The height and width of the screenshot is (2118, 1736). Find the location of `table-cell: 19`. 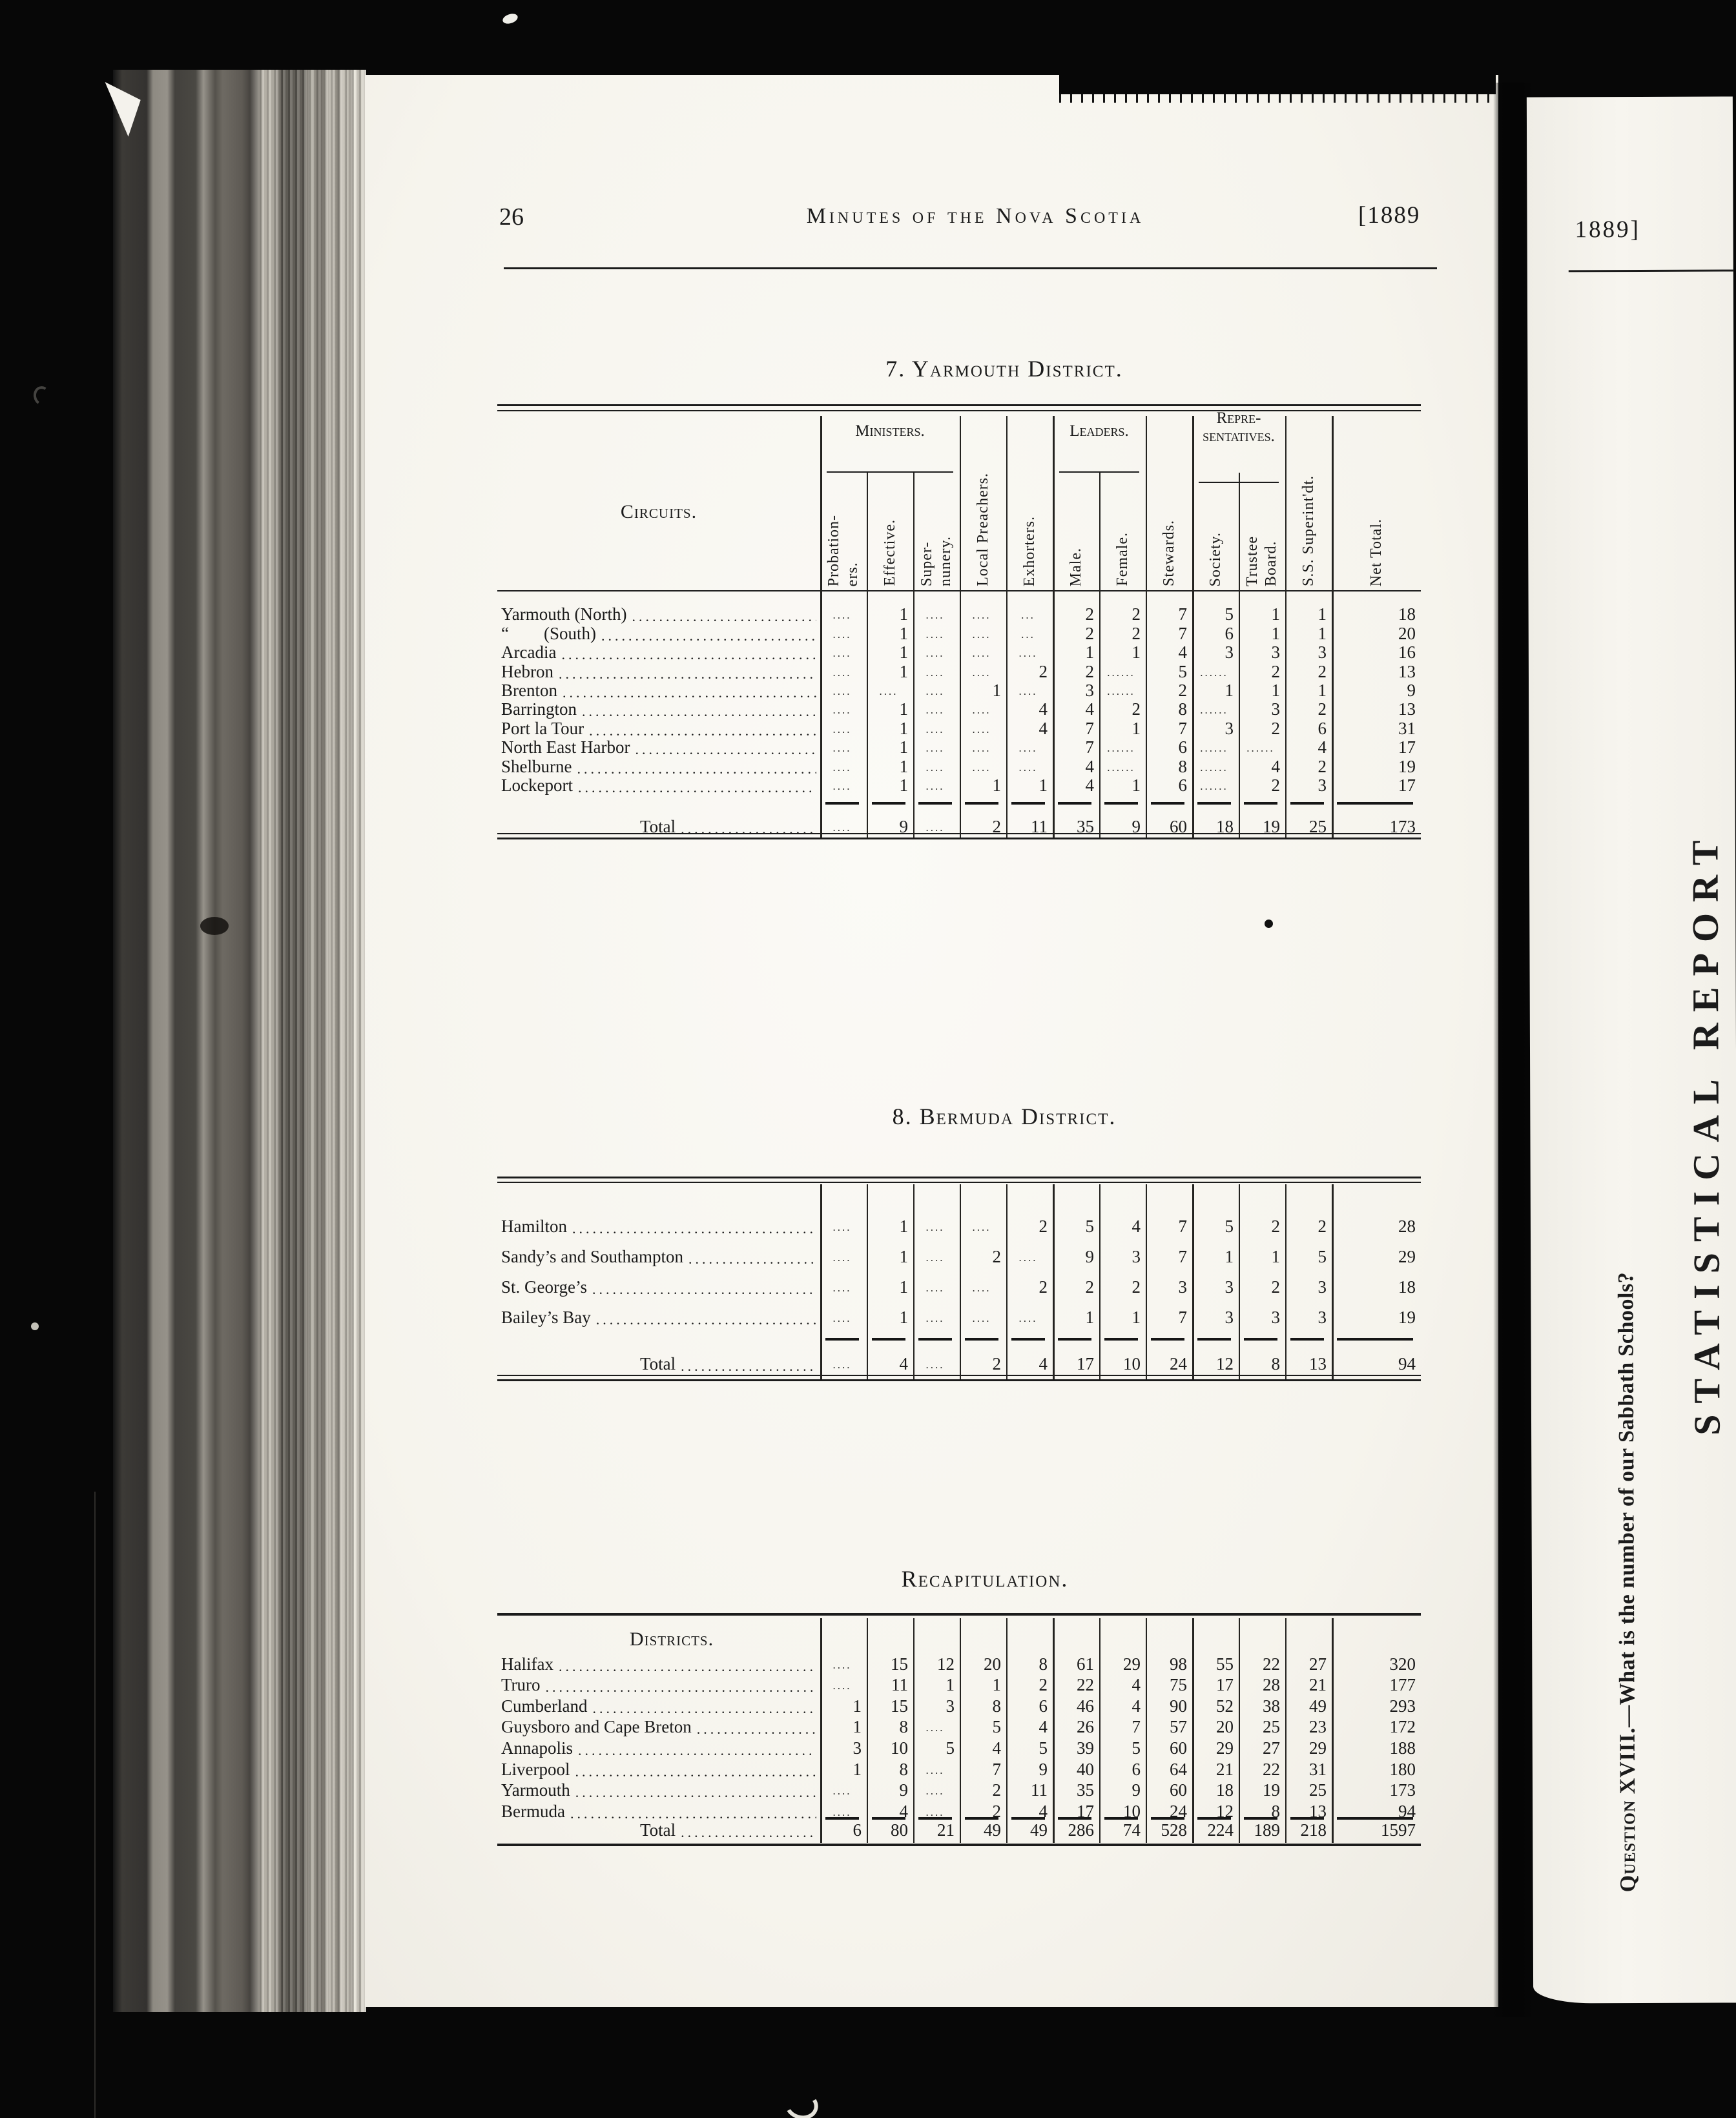

table-cell: 19 is located at coordinates (1407, 1317).